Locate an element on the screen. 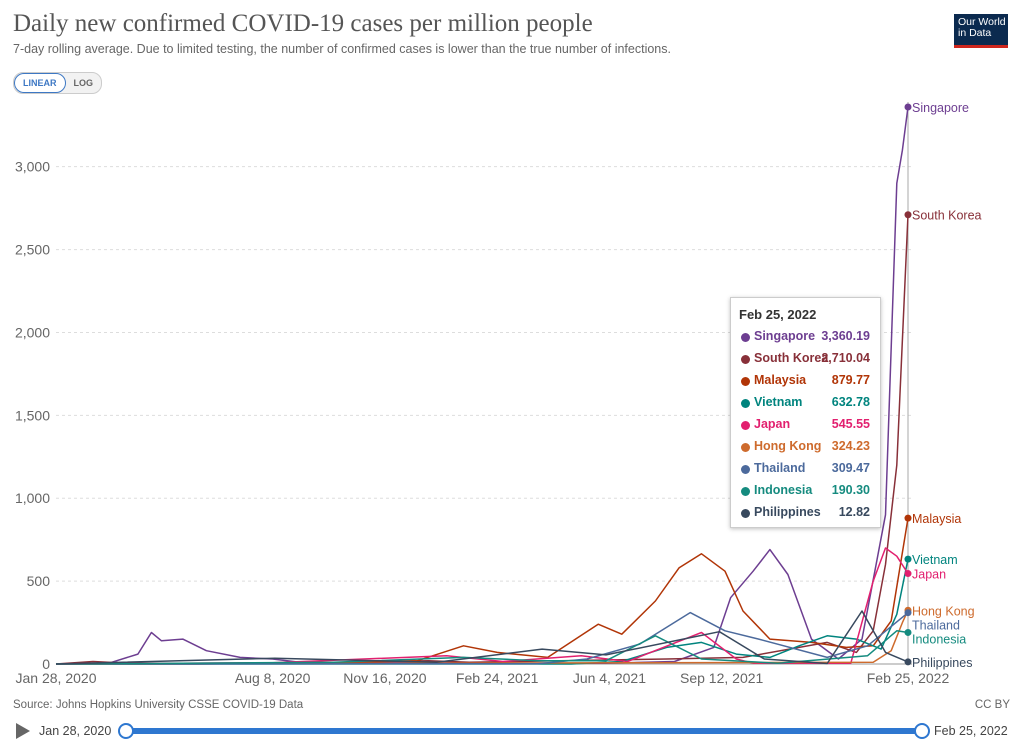 This screenshot has width=1024, height=748. series-end-marker-japan is located at coordinates (908, 574).